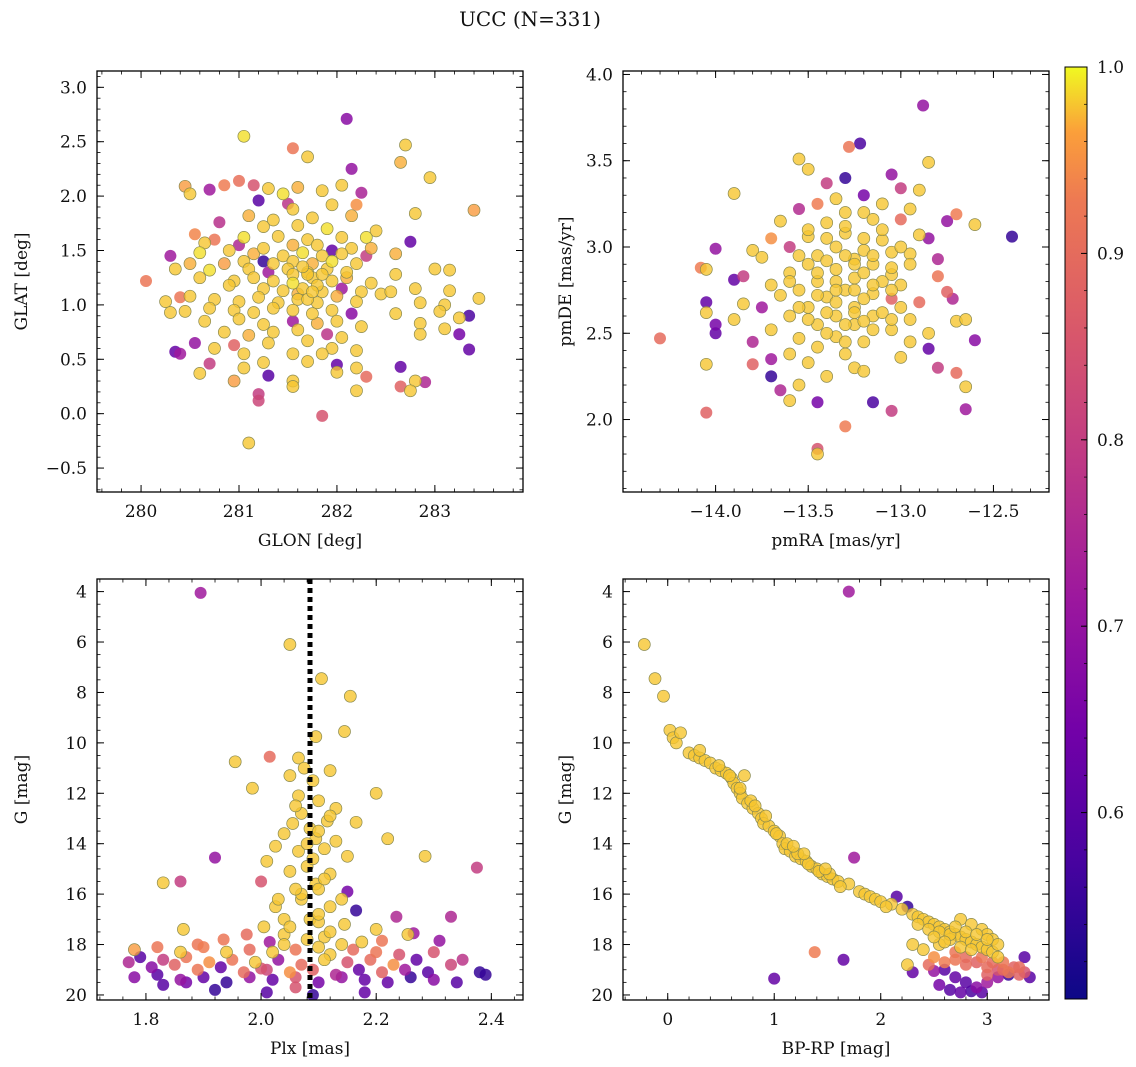 This screenshot has height=1067, width=1136. Describe the element at coordinates (599, 421) in the screenshot. I see `y-tick-label: 2.0` at that location.